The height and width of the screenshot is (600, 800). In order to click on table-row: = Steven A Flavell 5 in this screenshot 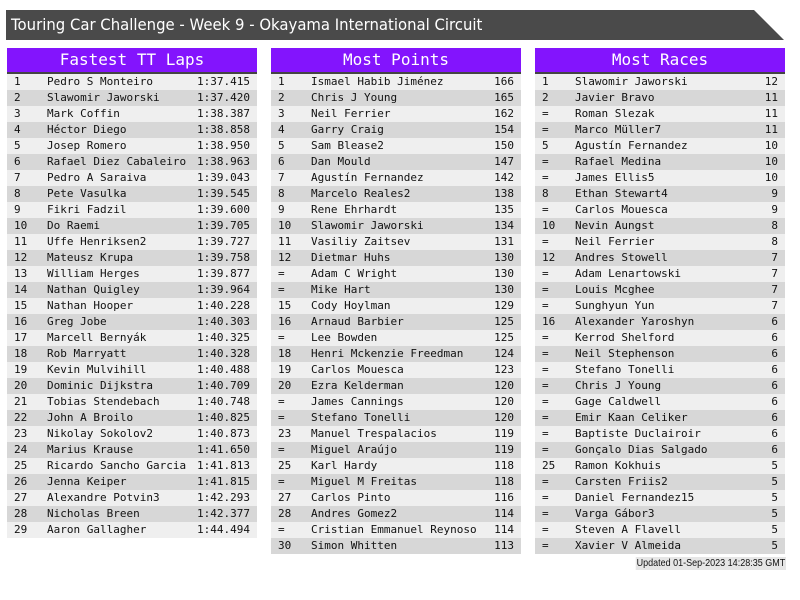, I will do `click(660, 530)`.